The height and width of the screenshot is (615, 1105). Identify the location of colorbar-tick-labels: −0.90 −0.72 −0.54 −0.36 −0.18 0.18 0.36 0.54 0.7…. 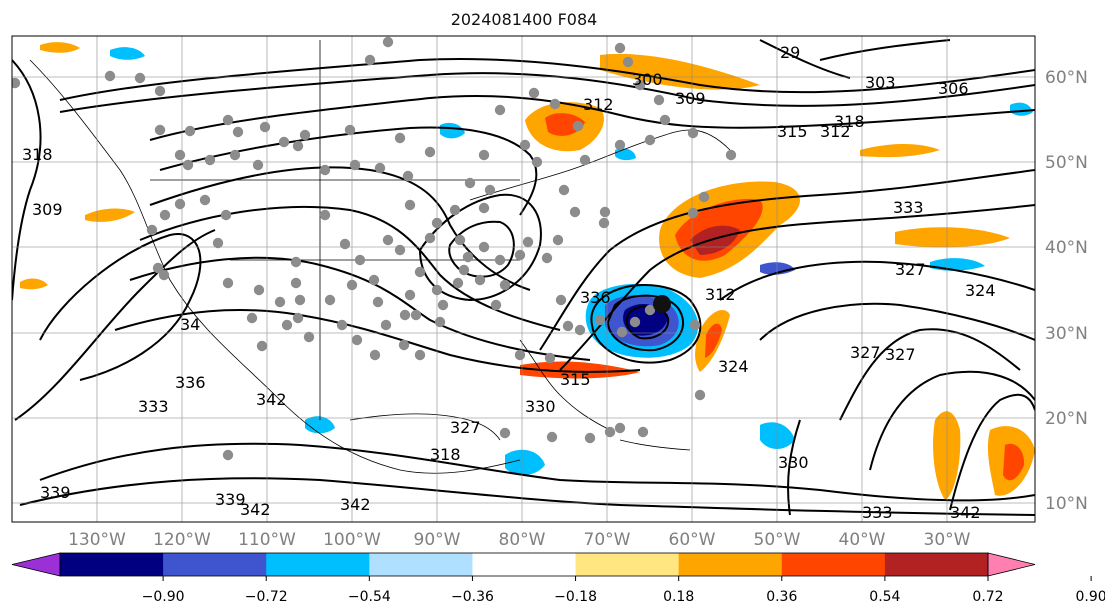
(623, 590).